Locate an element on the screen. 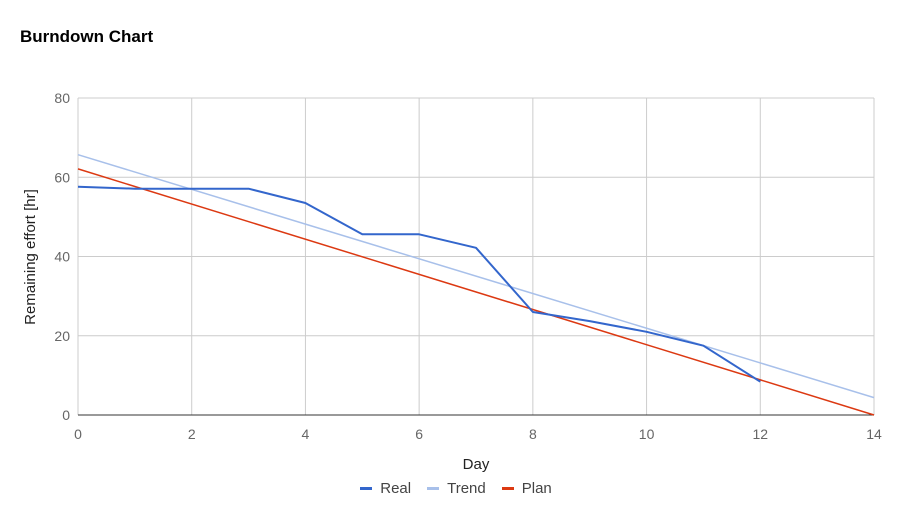  y-tick-label: 40 is located at coordinates (62, 257).